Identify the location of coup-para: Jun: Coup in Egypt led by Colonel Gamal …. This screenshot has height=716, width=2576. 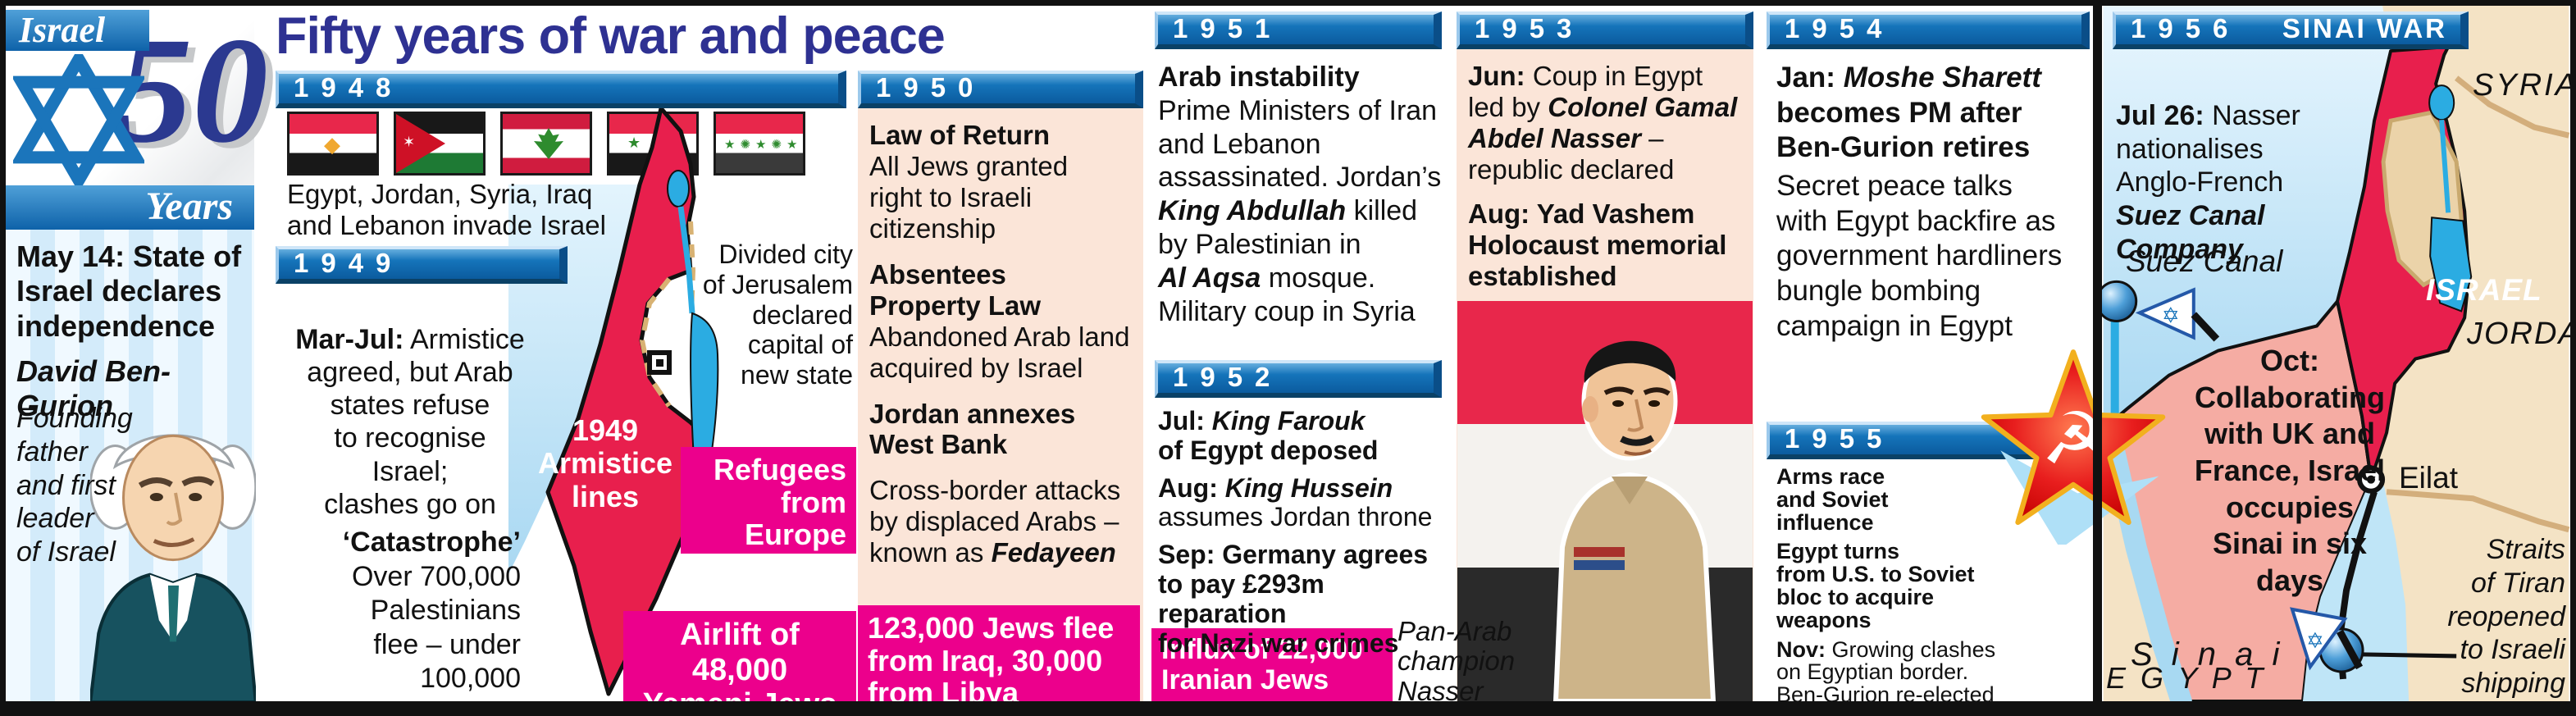
(1609, 123).